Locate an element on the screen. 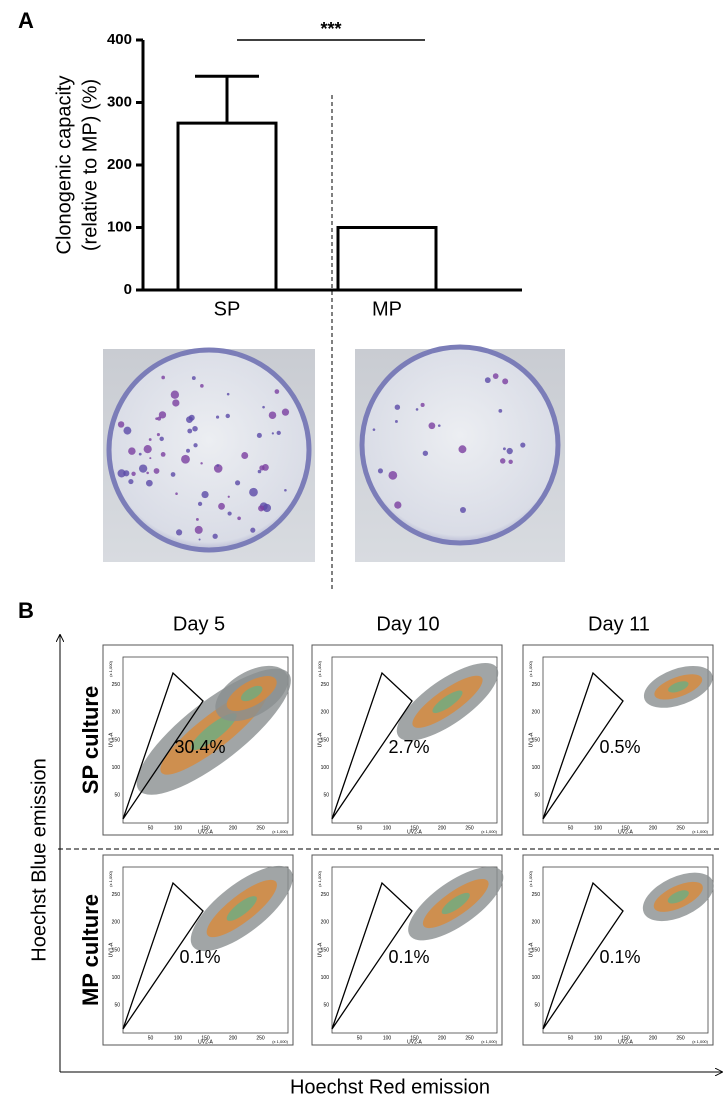 This screenshot has width=728, height=1103. row-label: MP culture is located at coordinates (90, 950).